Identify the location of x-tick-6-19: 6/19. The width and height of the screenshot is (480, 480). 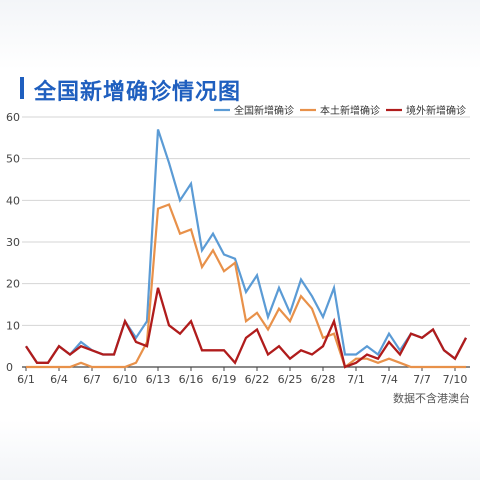
(224, 379).